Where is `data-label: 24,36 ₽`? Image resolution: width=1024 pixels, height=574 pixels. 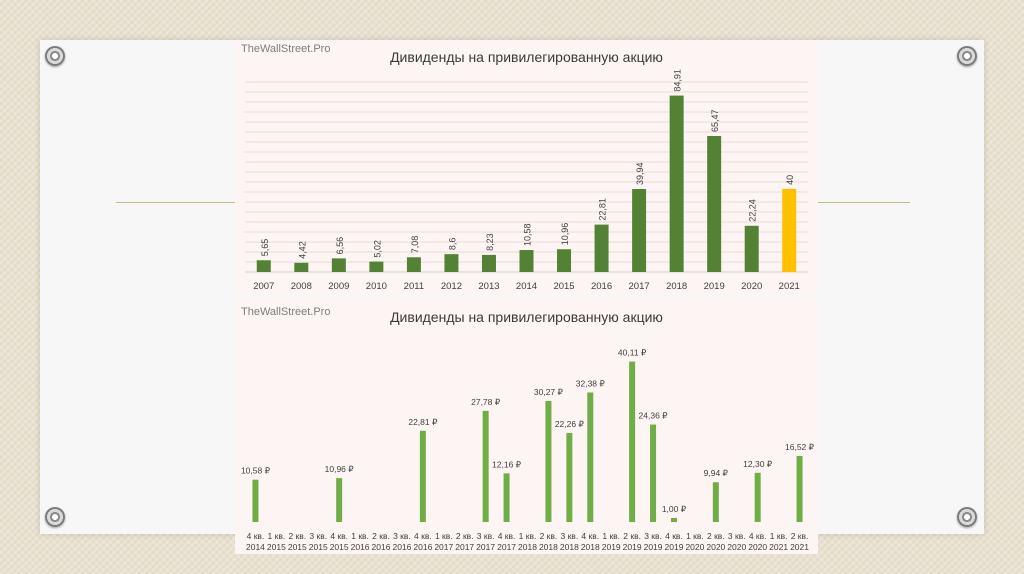 data-label: 24,36 ₽ is located at coordinates (654, 416).